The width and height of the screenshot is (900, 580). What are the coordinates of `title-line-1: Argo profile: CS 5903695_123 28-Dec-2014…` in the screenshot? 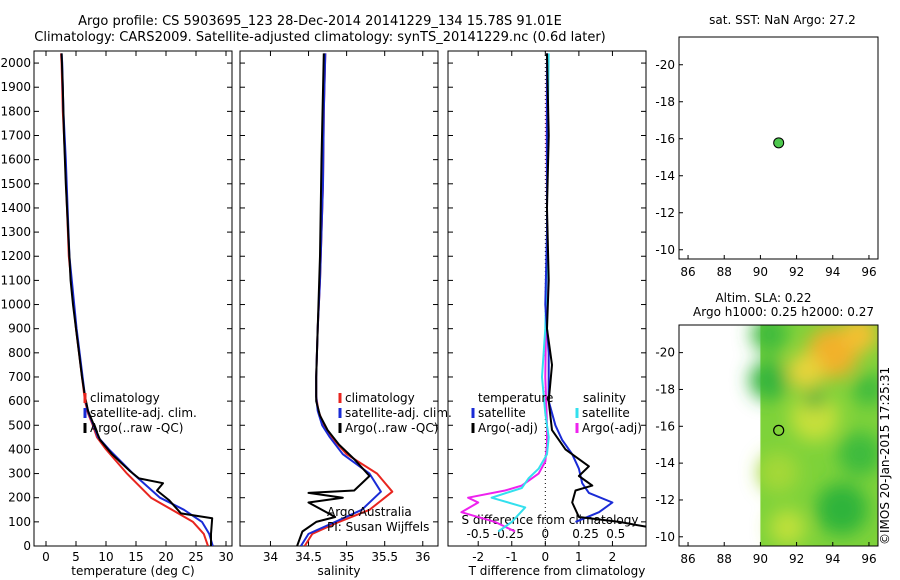 It's located at (320, 21).